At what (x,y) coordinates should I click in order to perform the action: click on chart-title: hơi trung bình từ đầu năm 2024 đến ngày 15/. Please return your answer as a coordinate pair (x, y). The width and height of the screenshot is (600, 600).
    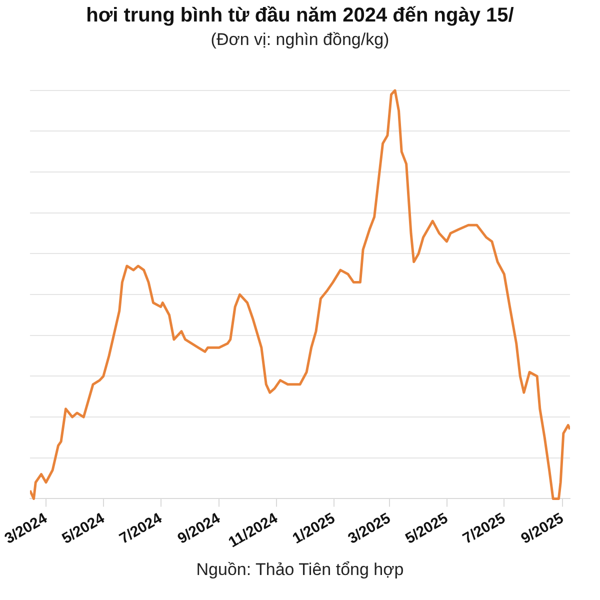
    Looking at the image, I should click on (300, 15).